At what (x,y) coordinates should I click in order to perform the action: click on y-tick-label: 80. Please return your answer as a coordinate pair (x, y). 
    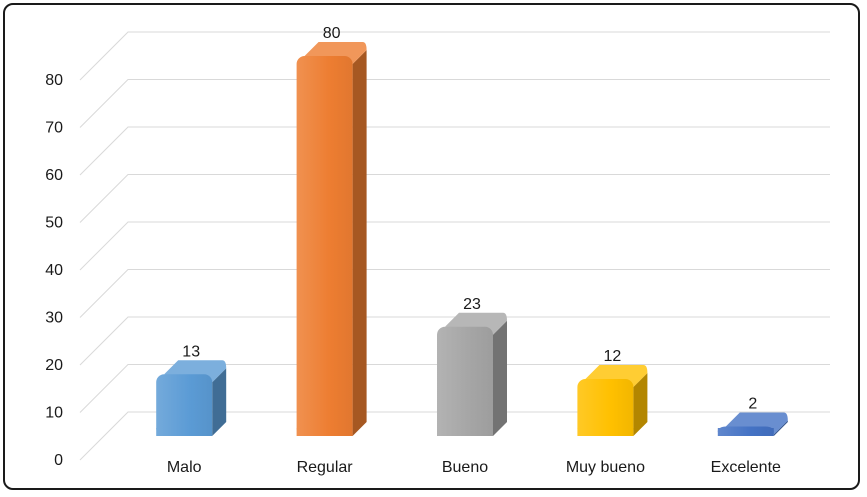
    Looking at the image, I should click on (54, 80).